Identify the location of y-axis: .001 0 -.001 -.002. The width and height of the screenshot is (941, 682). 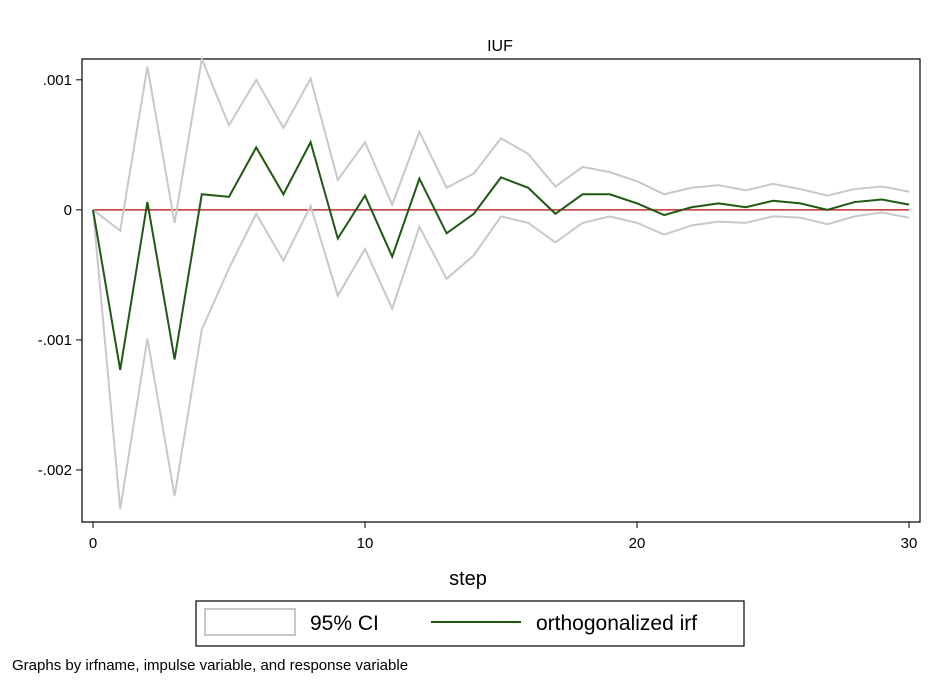
(60, 275).